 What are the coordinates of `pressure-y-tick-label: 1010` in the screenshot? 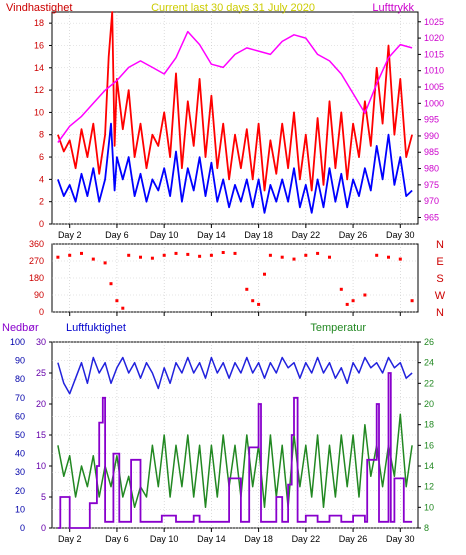 It's located at (434, 71).